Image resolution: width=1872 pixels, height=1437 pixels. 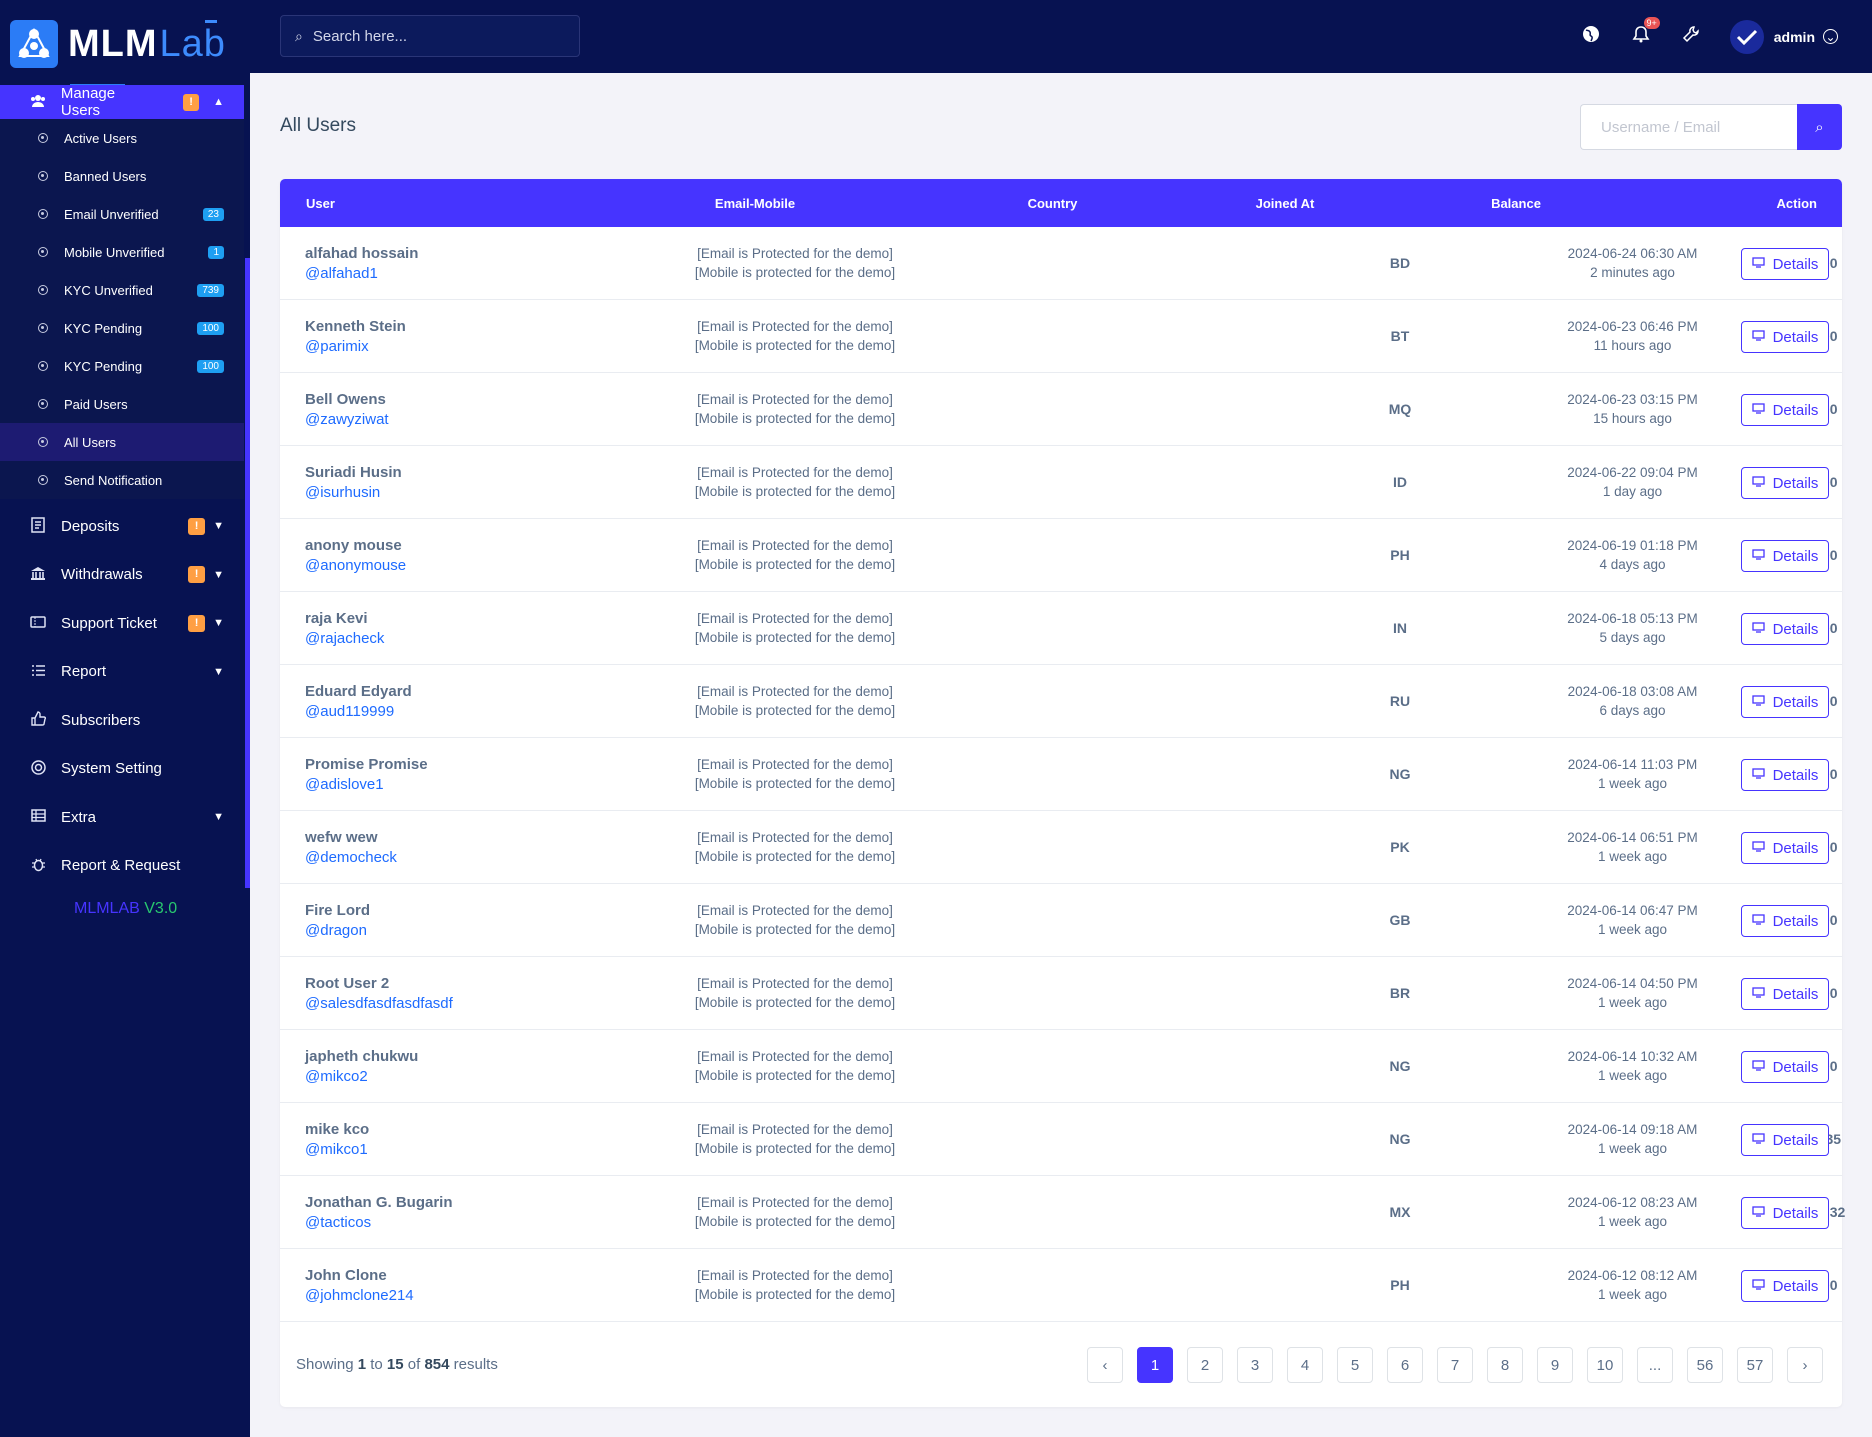 What do you see at coordinates (350, 711) in the screenshot?
I see `user-username-link: @aud119999` at bounding box center [350, 711].